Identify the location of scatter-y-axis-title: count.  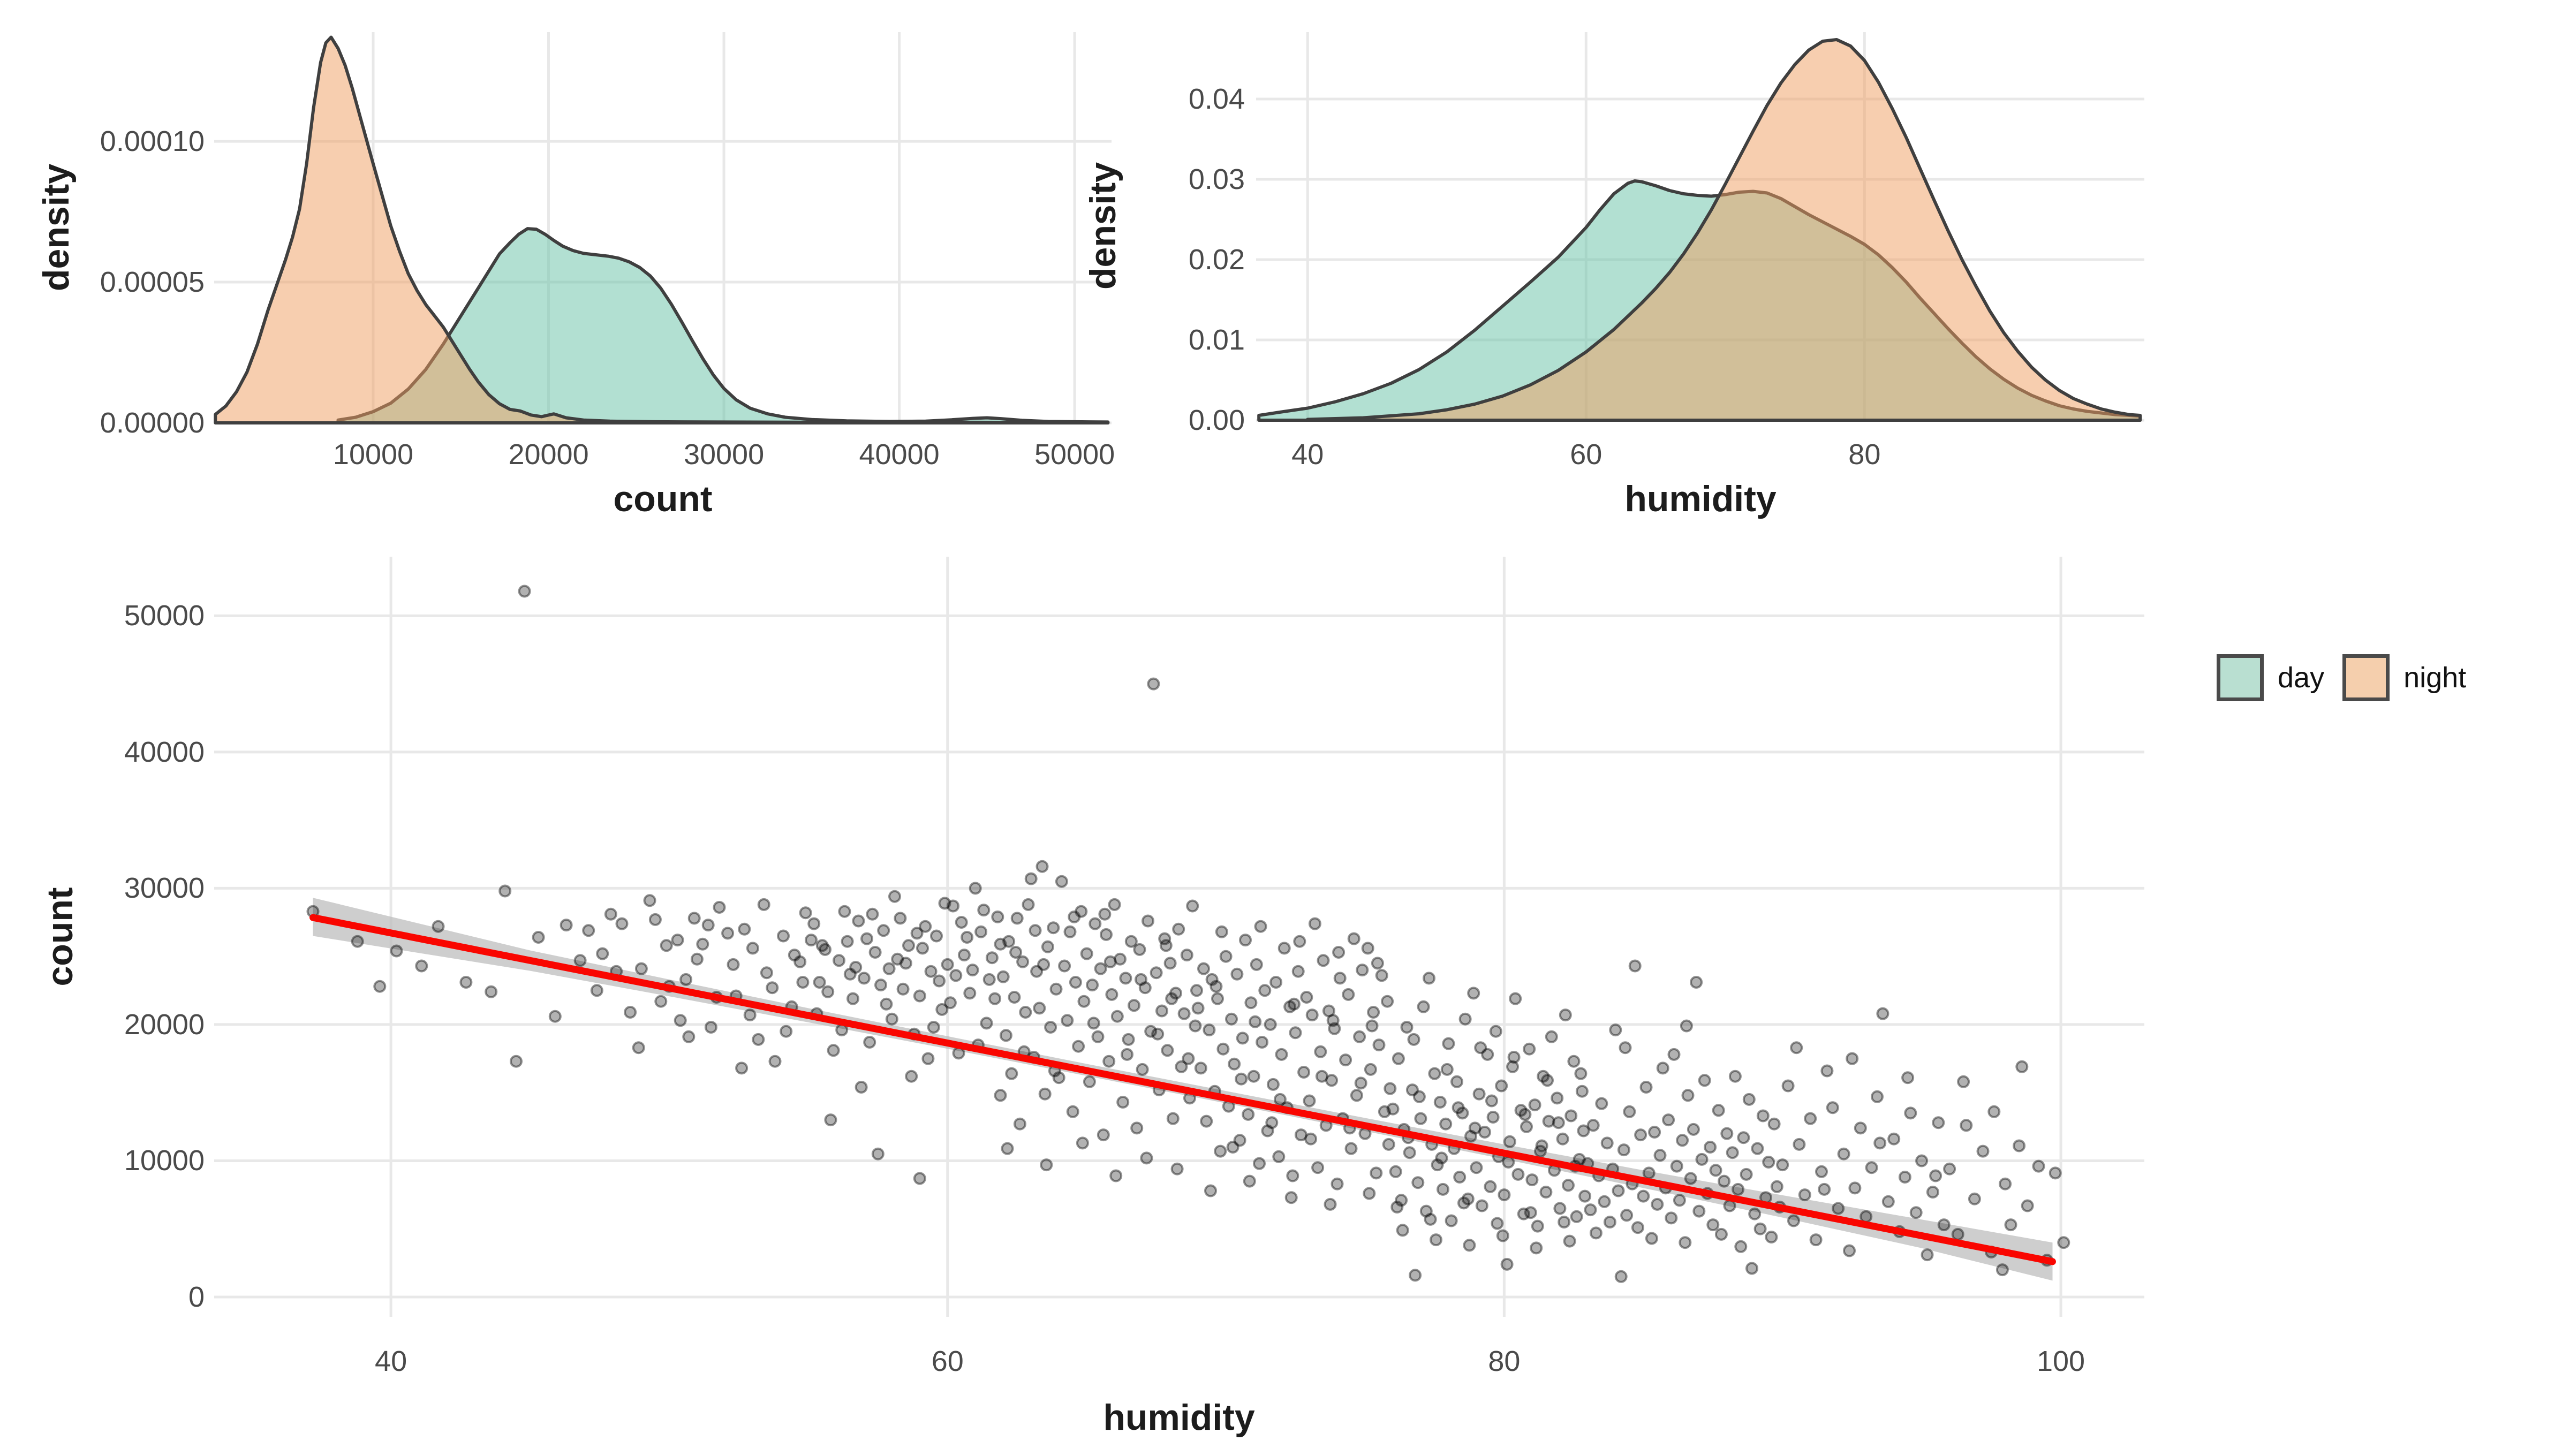
(60, 937).